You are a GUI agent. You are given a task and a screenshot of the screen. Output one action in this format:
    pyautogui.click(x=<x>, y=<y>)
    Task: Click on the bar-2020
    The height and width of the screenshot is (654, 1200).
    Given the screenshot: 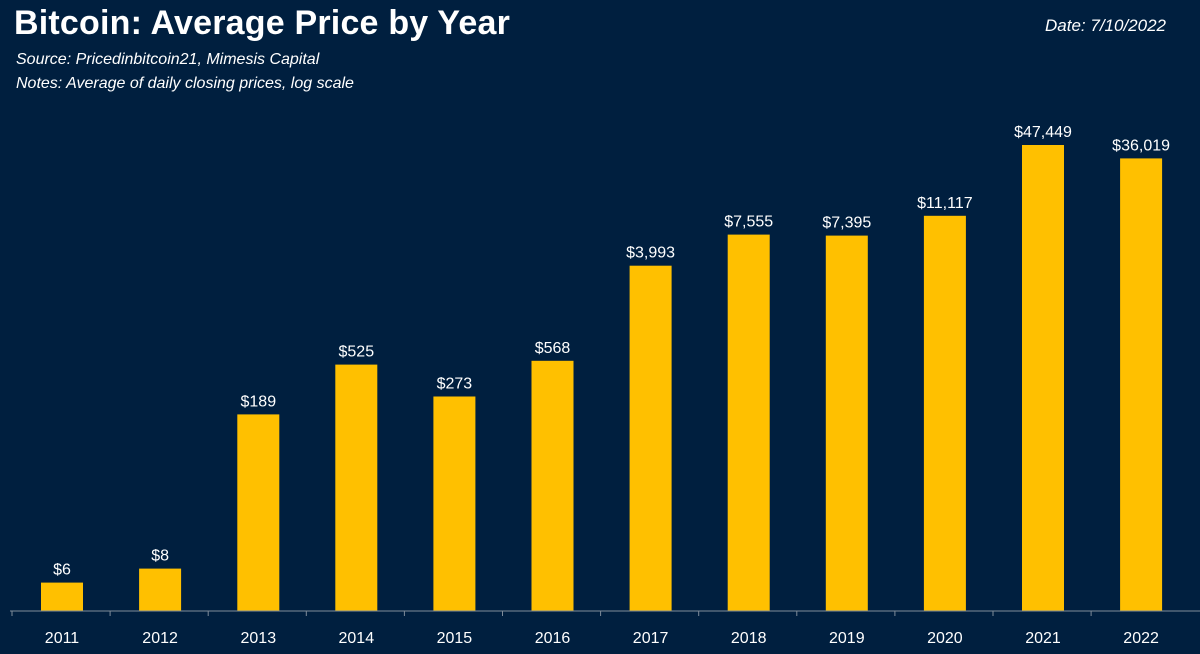 What is the action you would take?
    pyautogui.click(x=944, y=413)
    